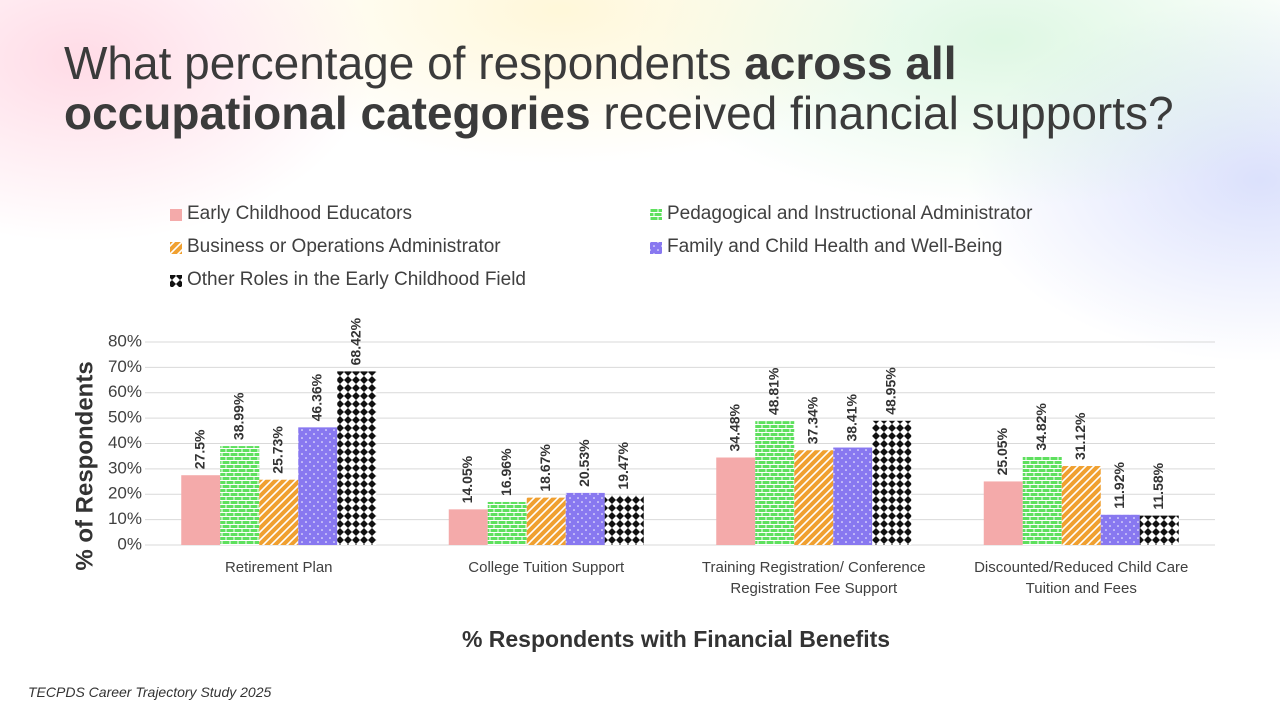 This screenshot has height=720, width=1280. Describe the element at coordinates (1158, 485) in the screenshot. I see `data-label: 11.58%` at that location.